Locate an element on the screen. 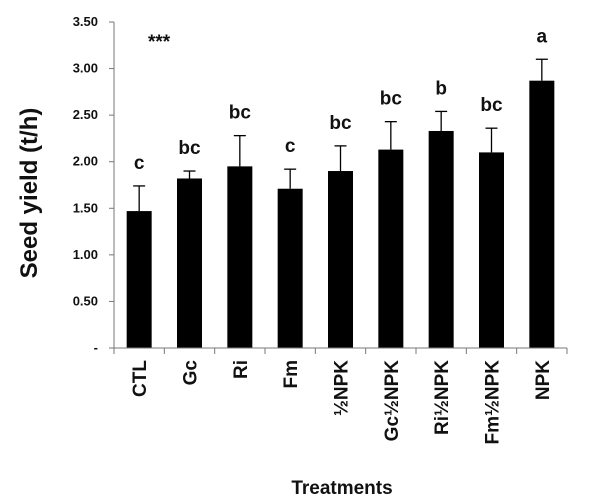  y-tick-label: 1.00 is located at coordinates (85, 254).